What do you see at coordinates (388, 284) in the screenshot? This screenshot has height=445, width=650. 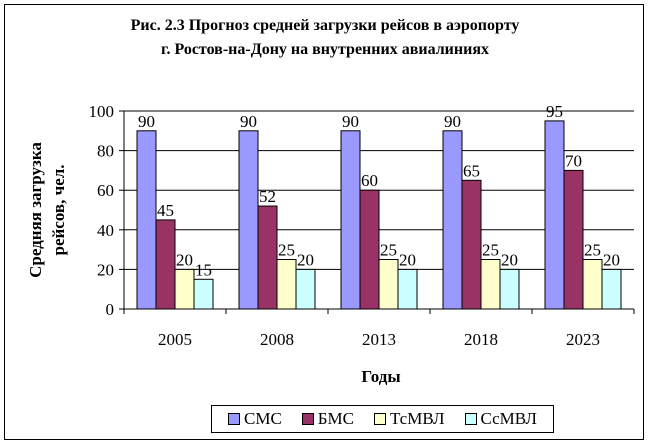 I see `bar-ТсМВЛ-2013` at bounding box center [388, 284].